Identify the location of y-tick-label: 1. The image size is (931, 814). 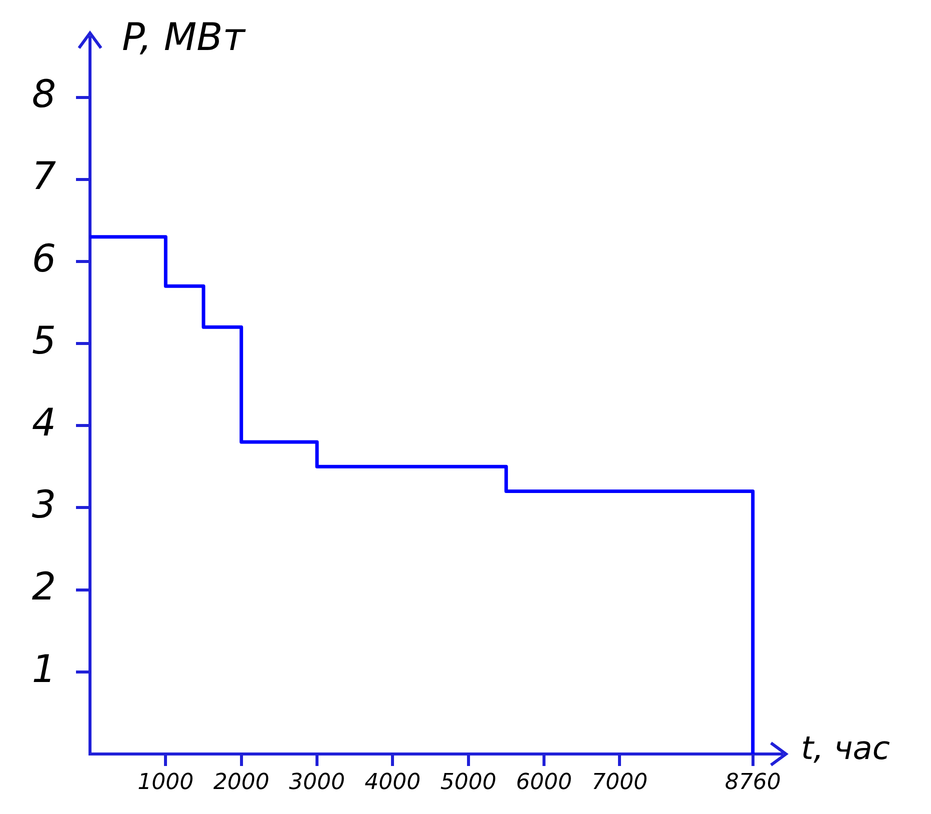
(44, 668).